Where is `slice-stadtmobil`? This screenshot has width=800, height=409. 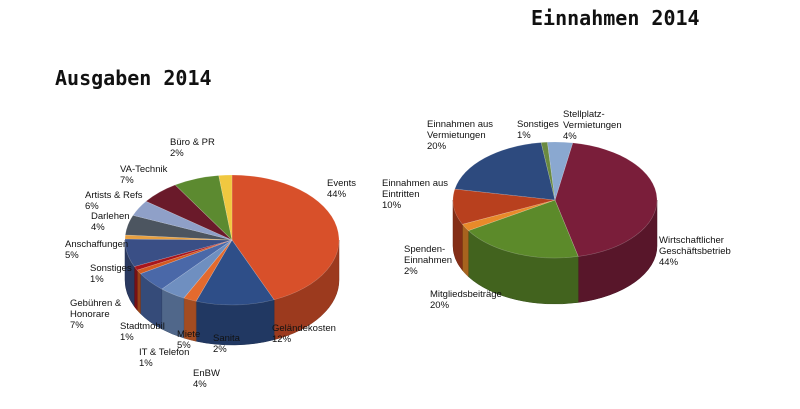
slice-stadtmobil is located at coordinates (183, 255).